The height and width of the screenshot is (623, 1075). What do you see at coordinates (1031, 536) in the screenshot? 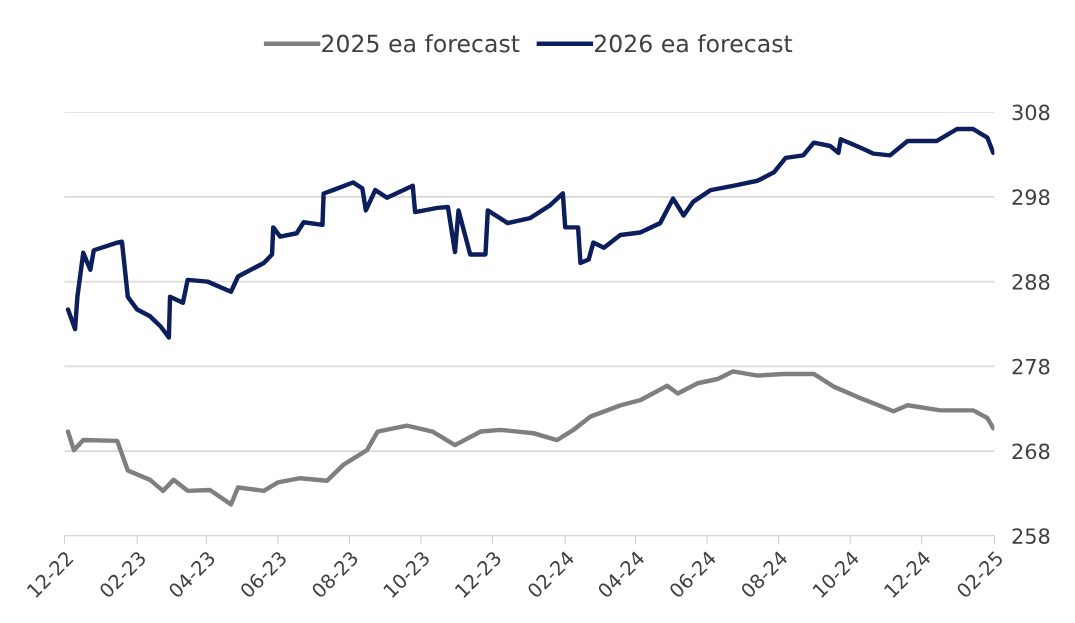
I see `y-tick-label: 258` at bounding box center [1031, 536].